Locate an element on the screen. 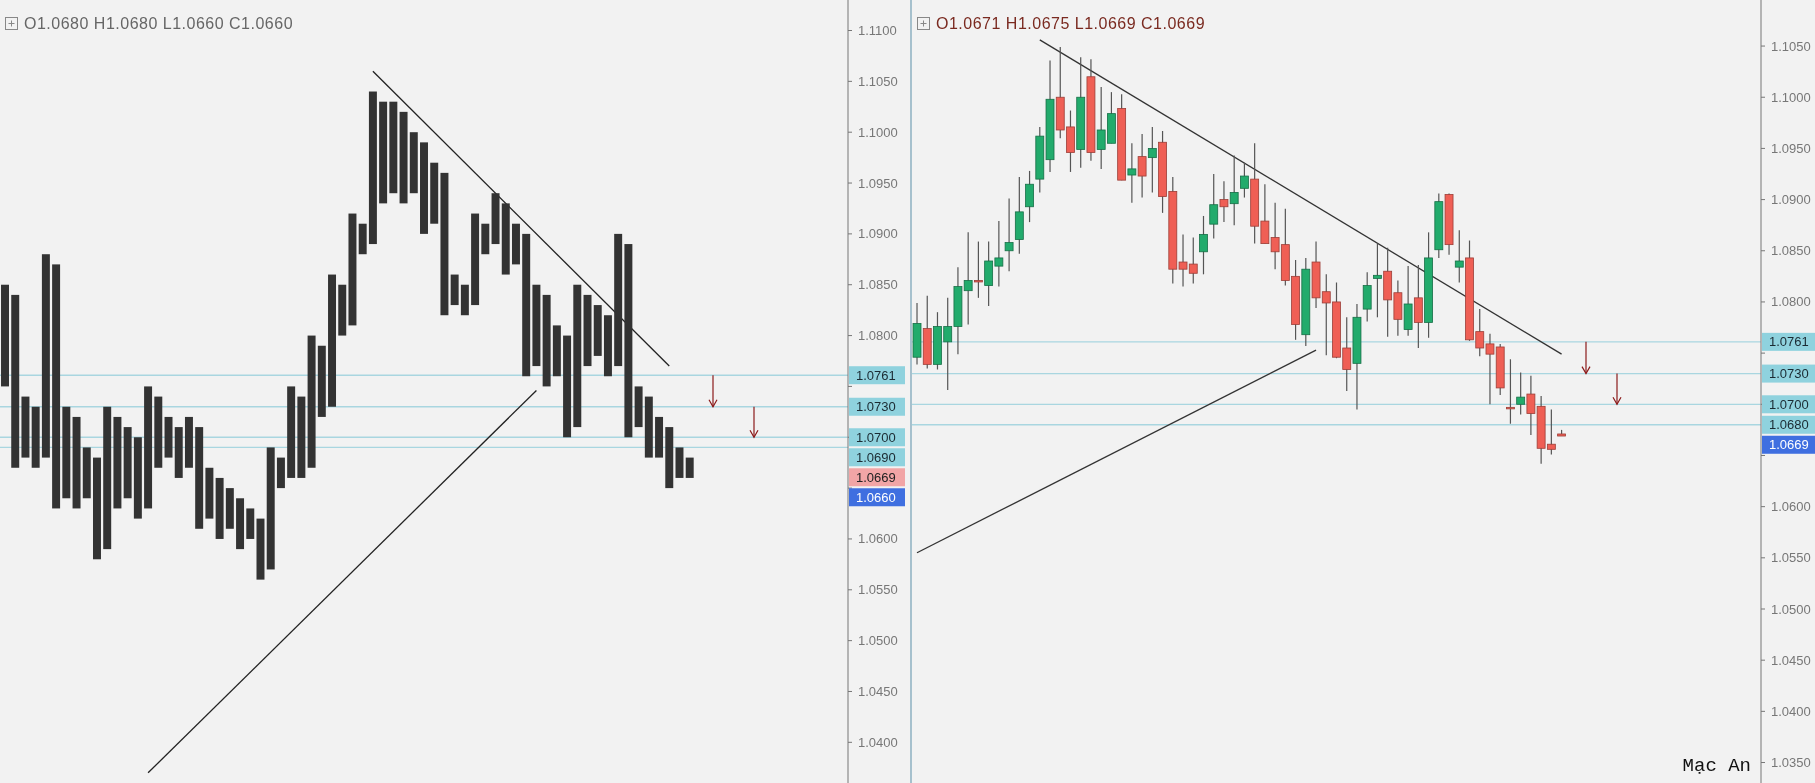  y-tick-label: 1.0500 is located at coordinates (878, 641).